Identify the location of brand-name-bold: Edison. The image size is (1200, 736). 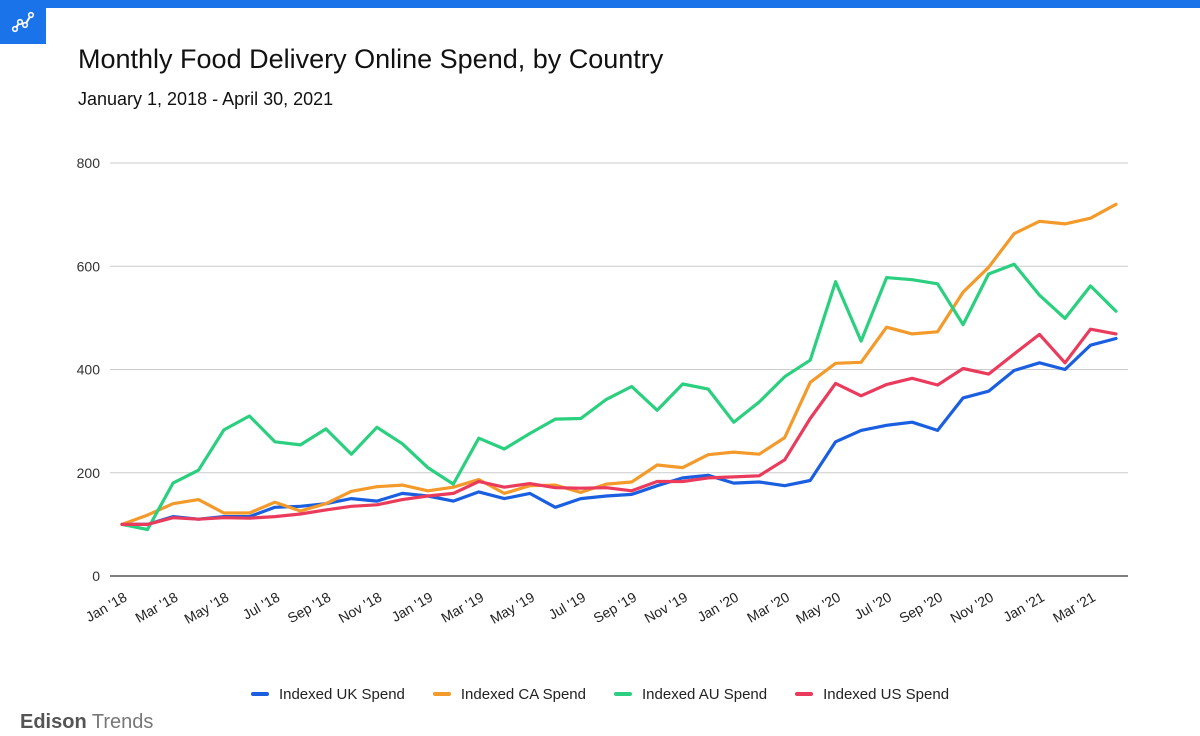
(53, 722).